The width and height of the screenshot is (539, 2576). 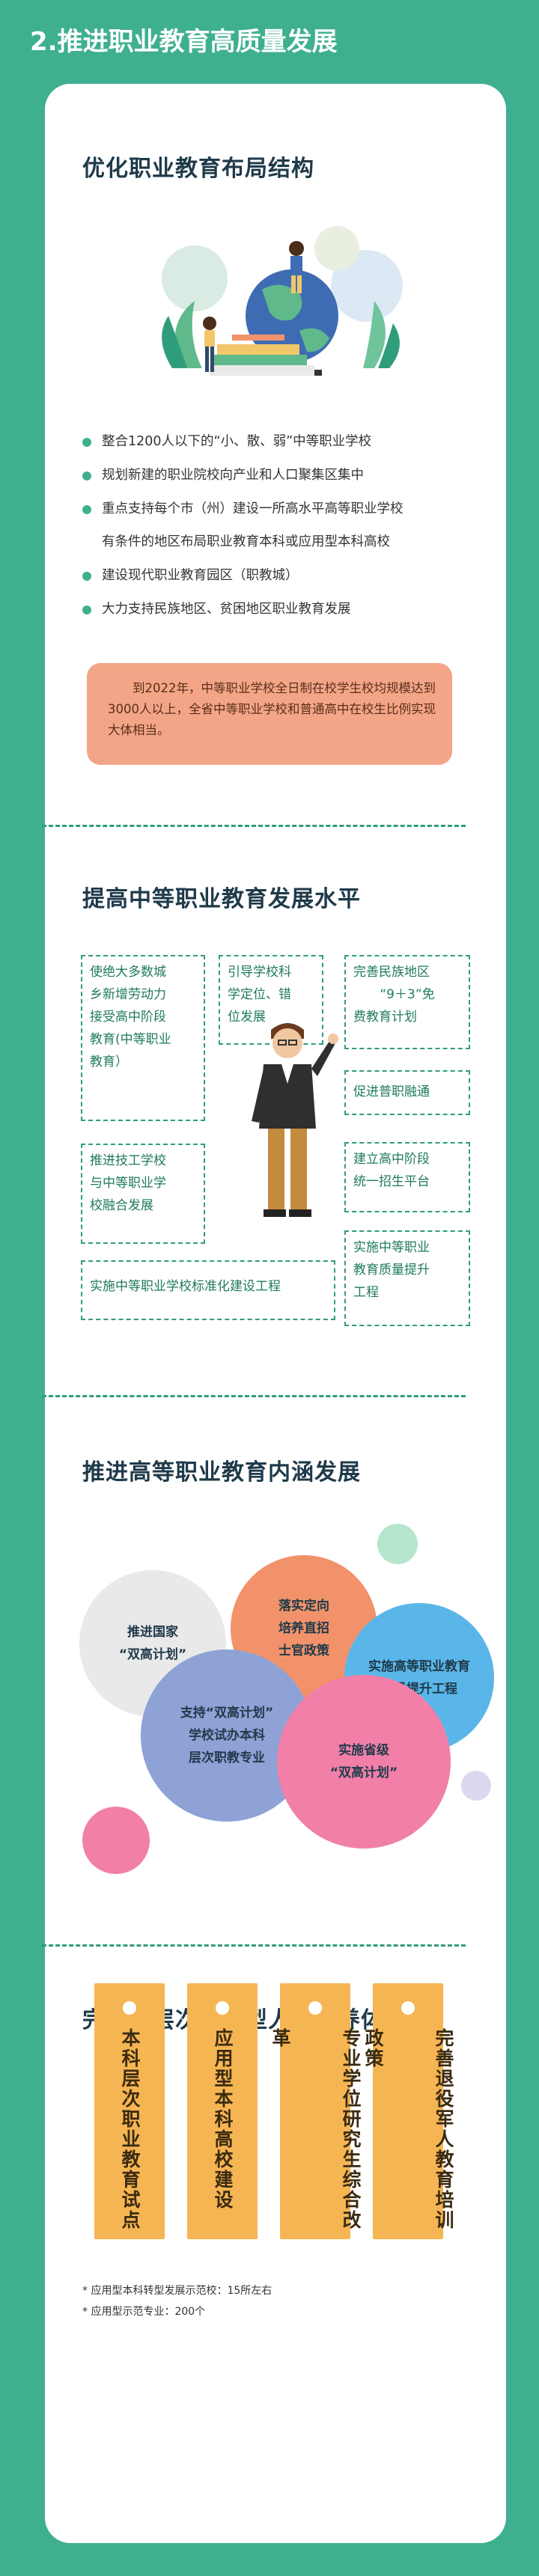 I want to click on measure-box-labor-force: 使绝大多数城 乡新增劳动力 接受高中阶段 教育(中等职业 教育）, so click(x=143, y=1038).